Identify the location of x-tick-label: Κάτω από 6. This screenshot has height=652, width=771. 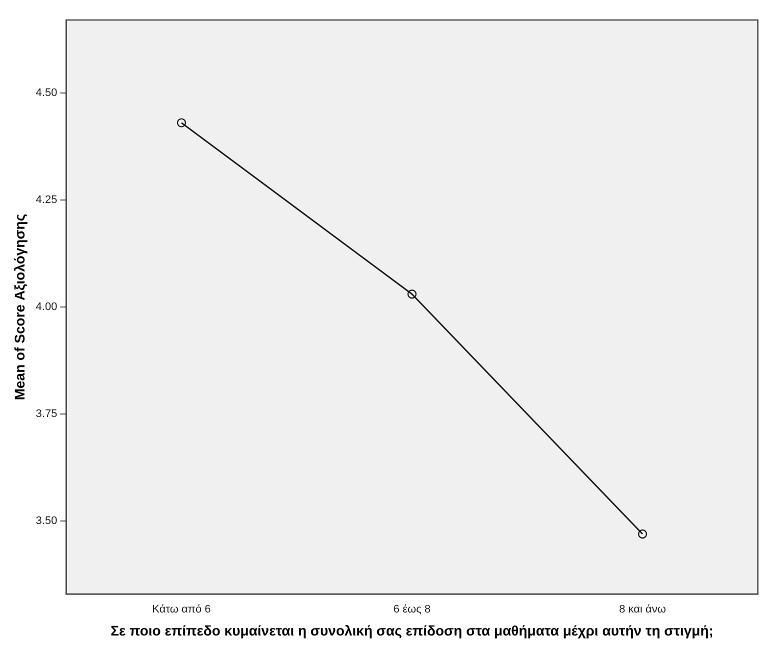
(181, 610).